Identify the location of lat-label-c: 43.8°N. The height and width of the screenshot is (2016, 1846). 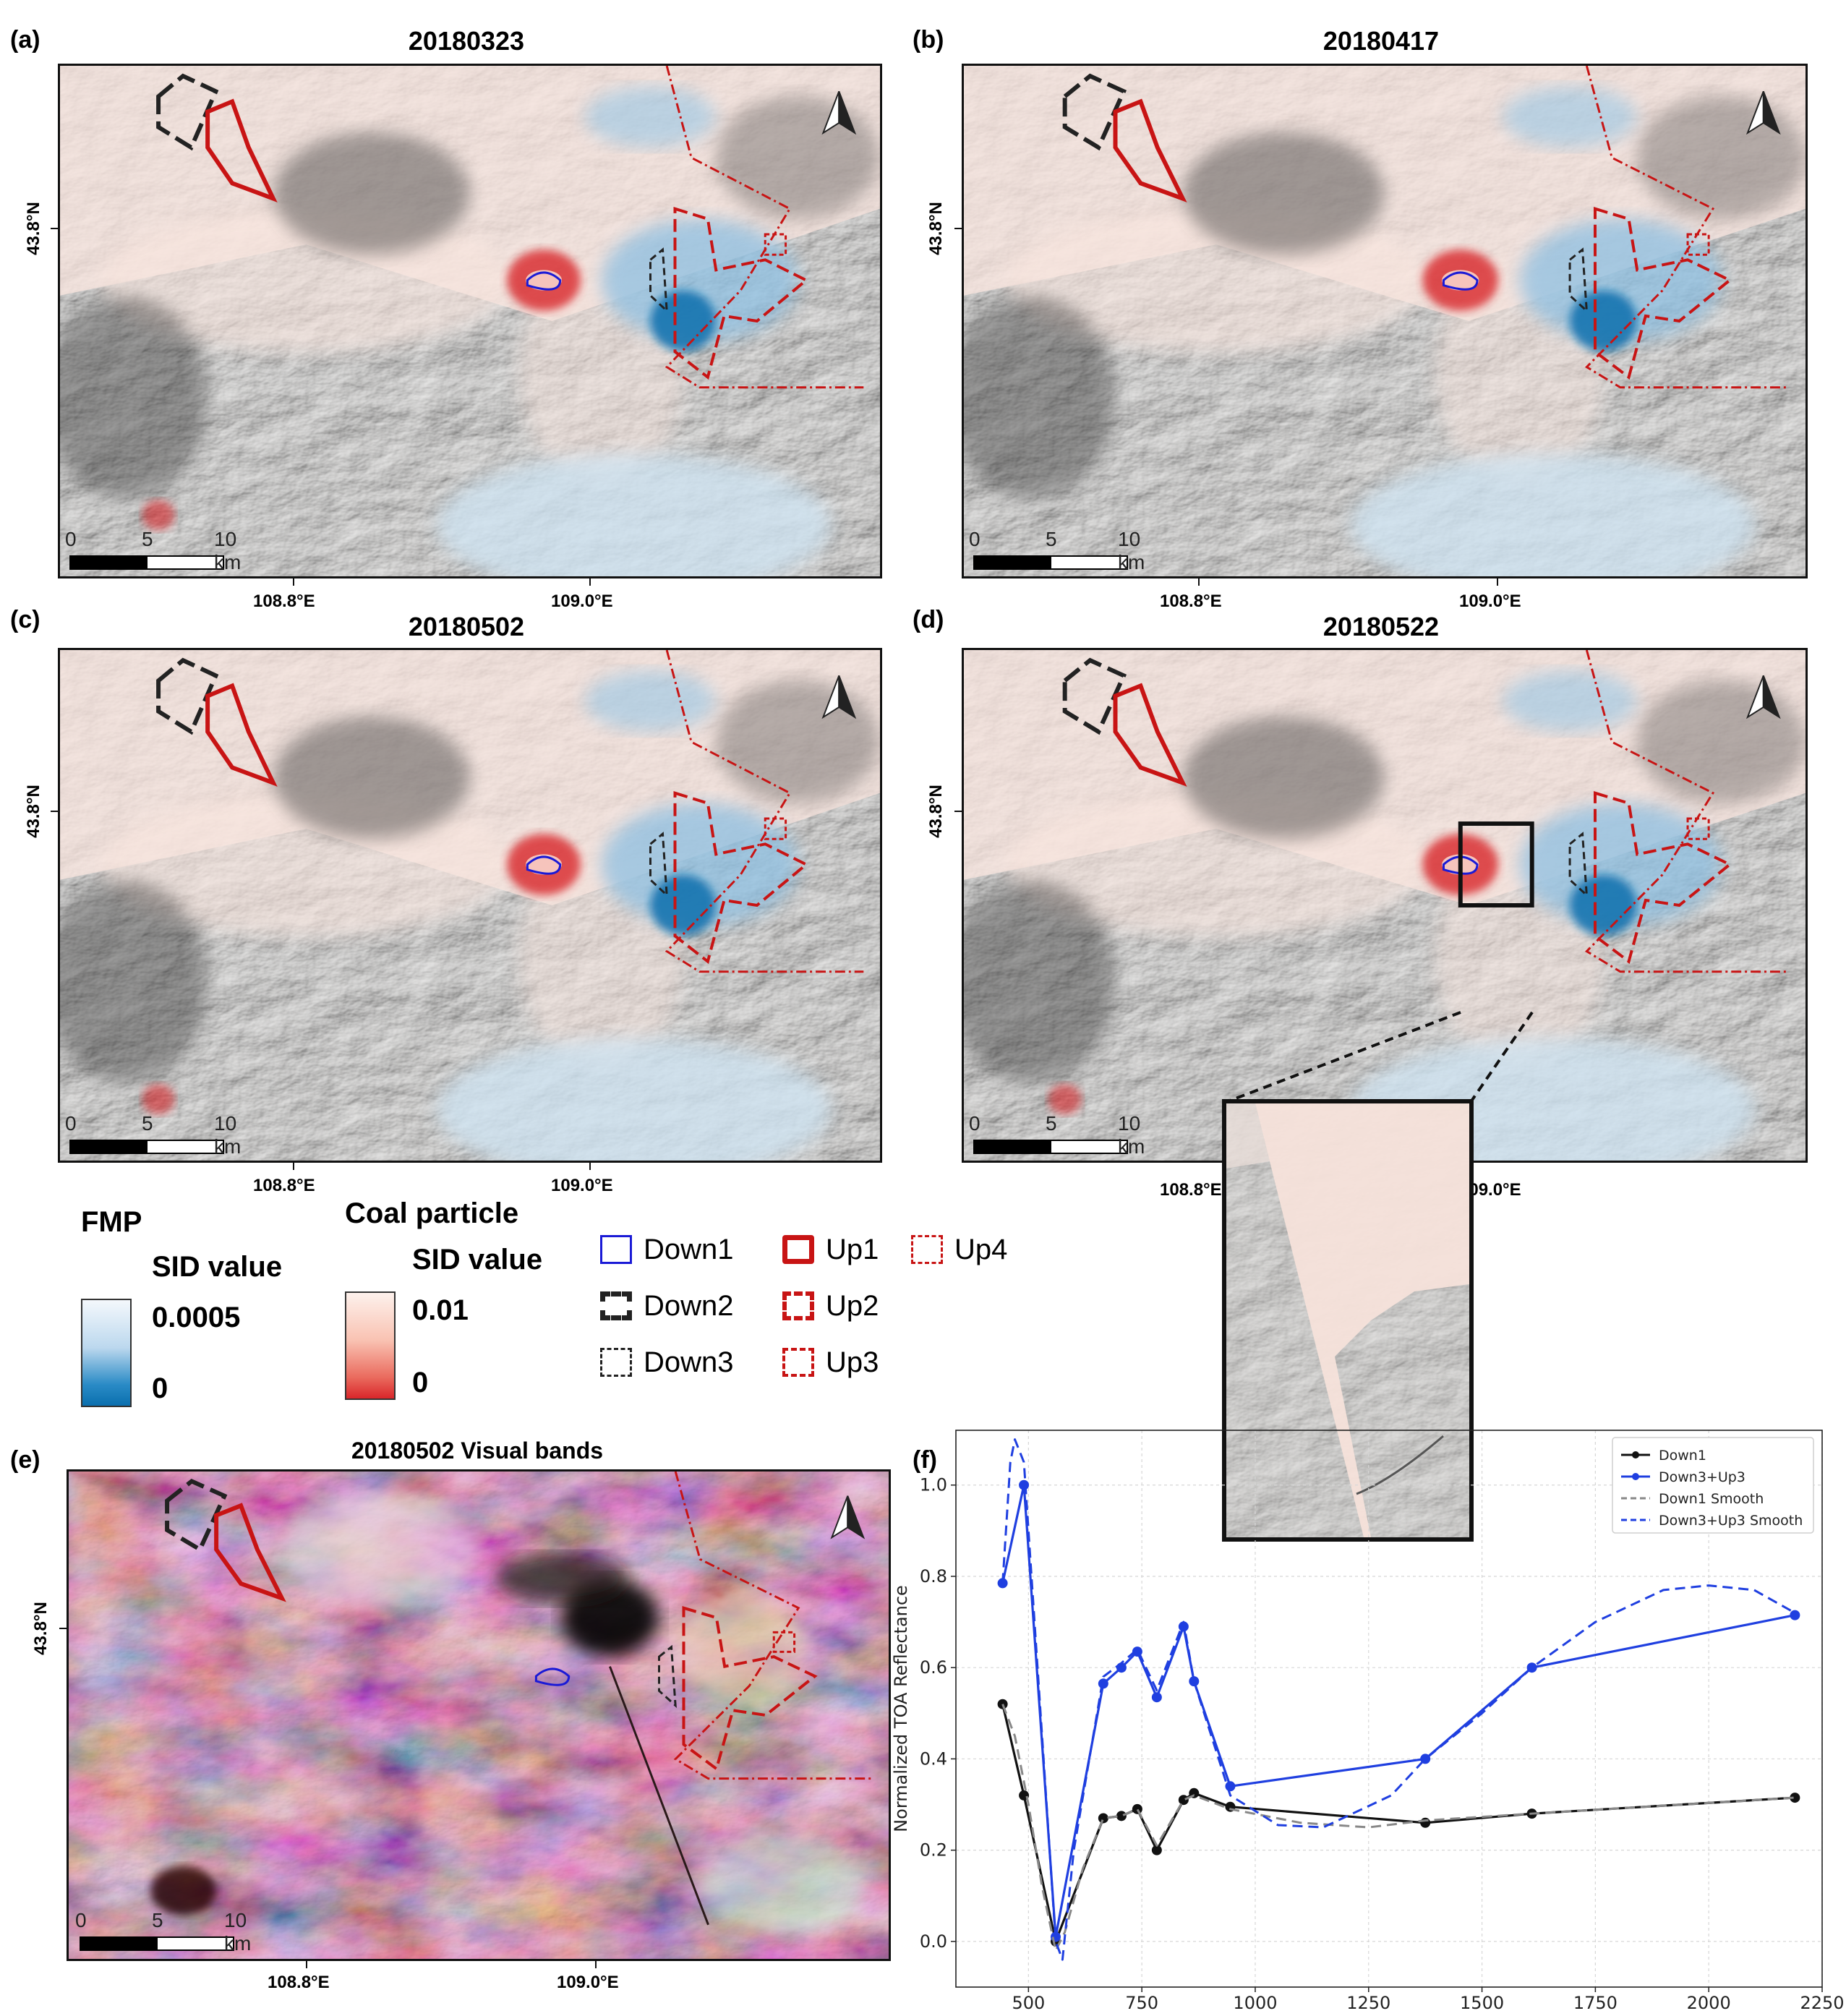
(33, 811).